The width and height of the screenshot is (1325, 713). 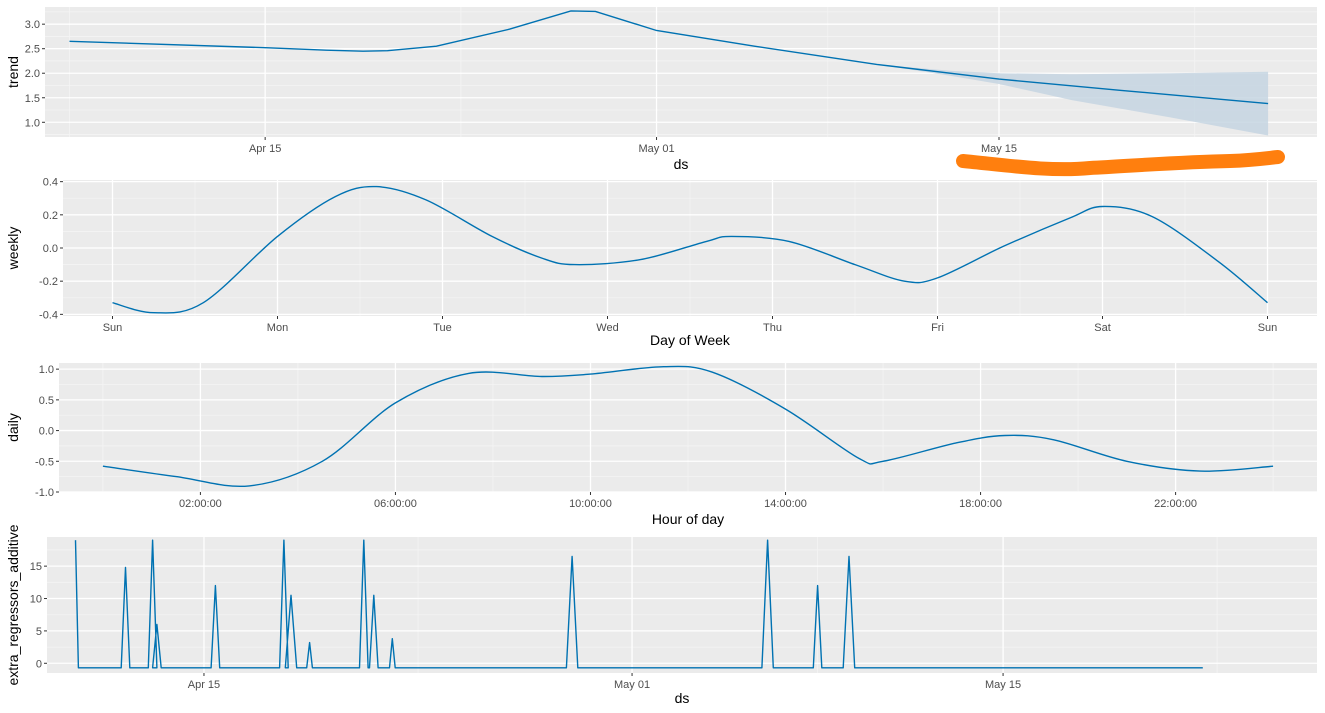 What do you see at coordinates (13, 249) in the screenshot?
I see `y-axis-title: weekly` at bounding box center [13, 249].